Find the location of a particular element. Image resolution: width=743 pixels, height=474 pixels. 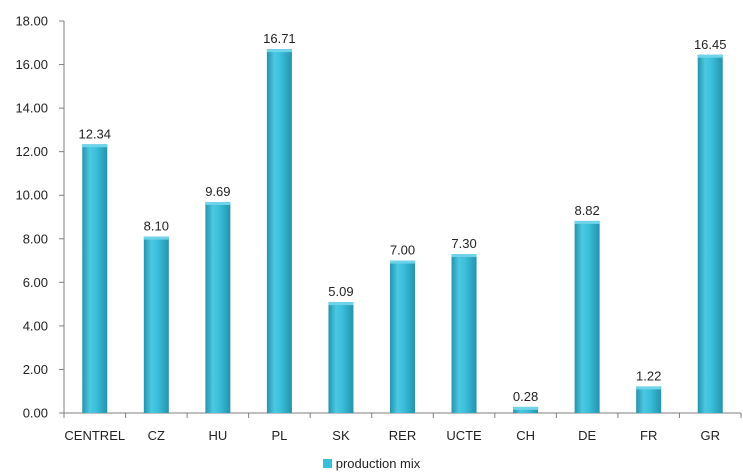

x-axis: CENTREL CZ HU PL SK RER UCTE CH DE FR GR is located at coordinates (402, 427).